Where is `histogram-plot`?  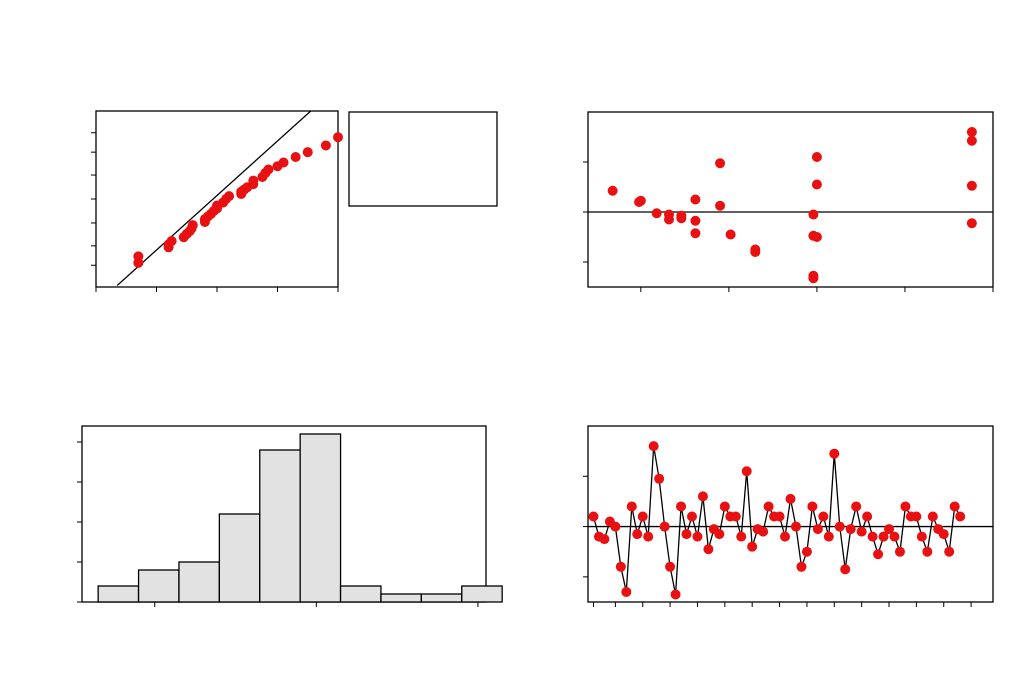 histogram-plot is located at coordinates (290, 516).